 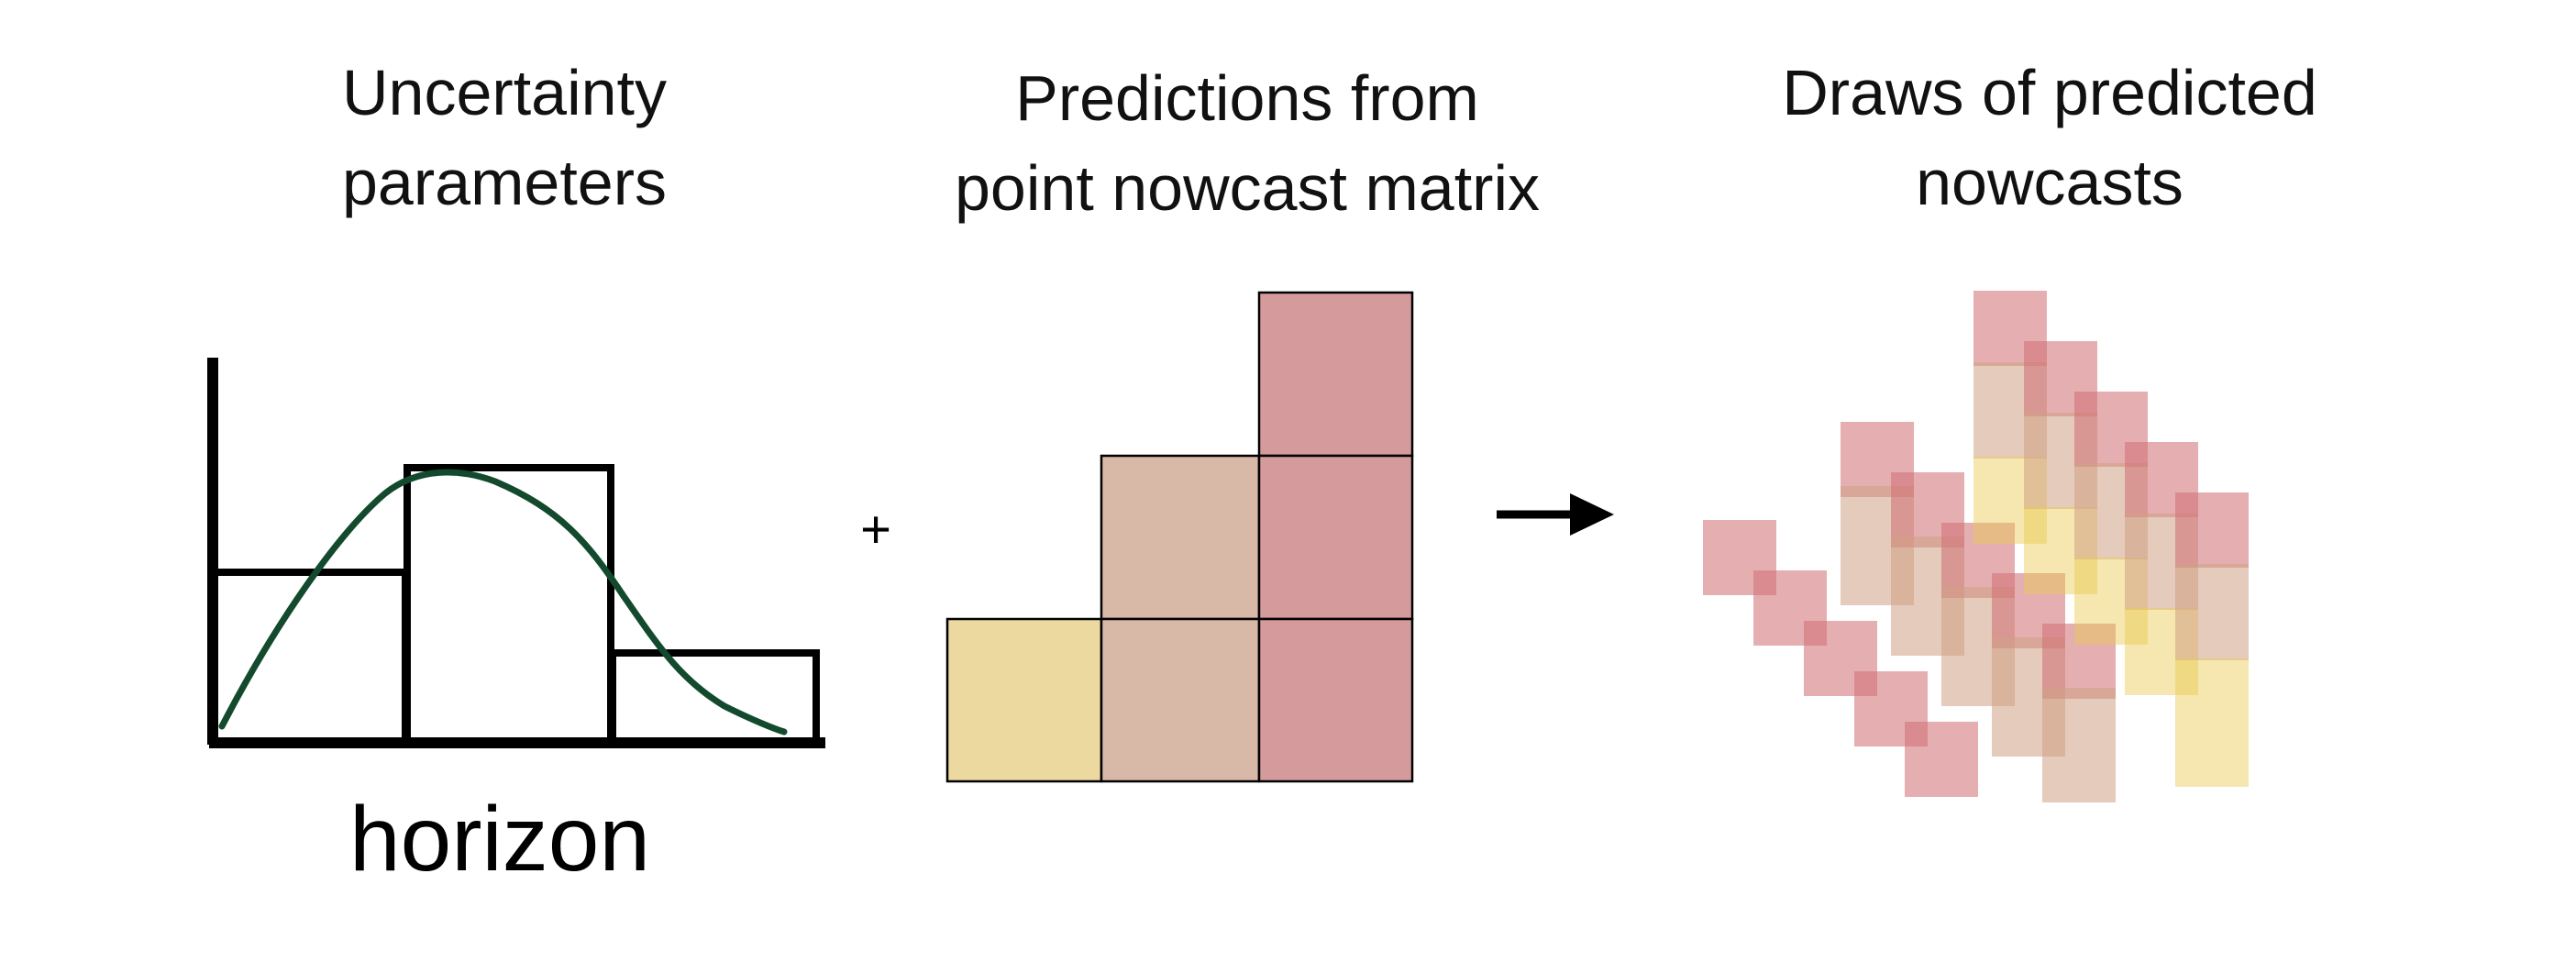 I want to click on plus-operator: +, so click(x=875, y=529).